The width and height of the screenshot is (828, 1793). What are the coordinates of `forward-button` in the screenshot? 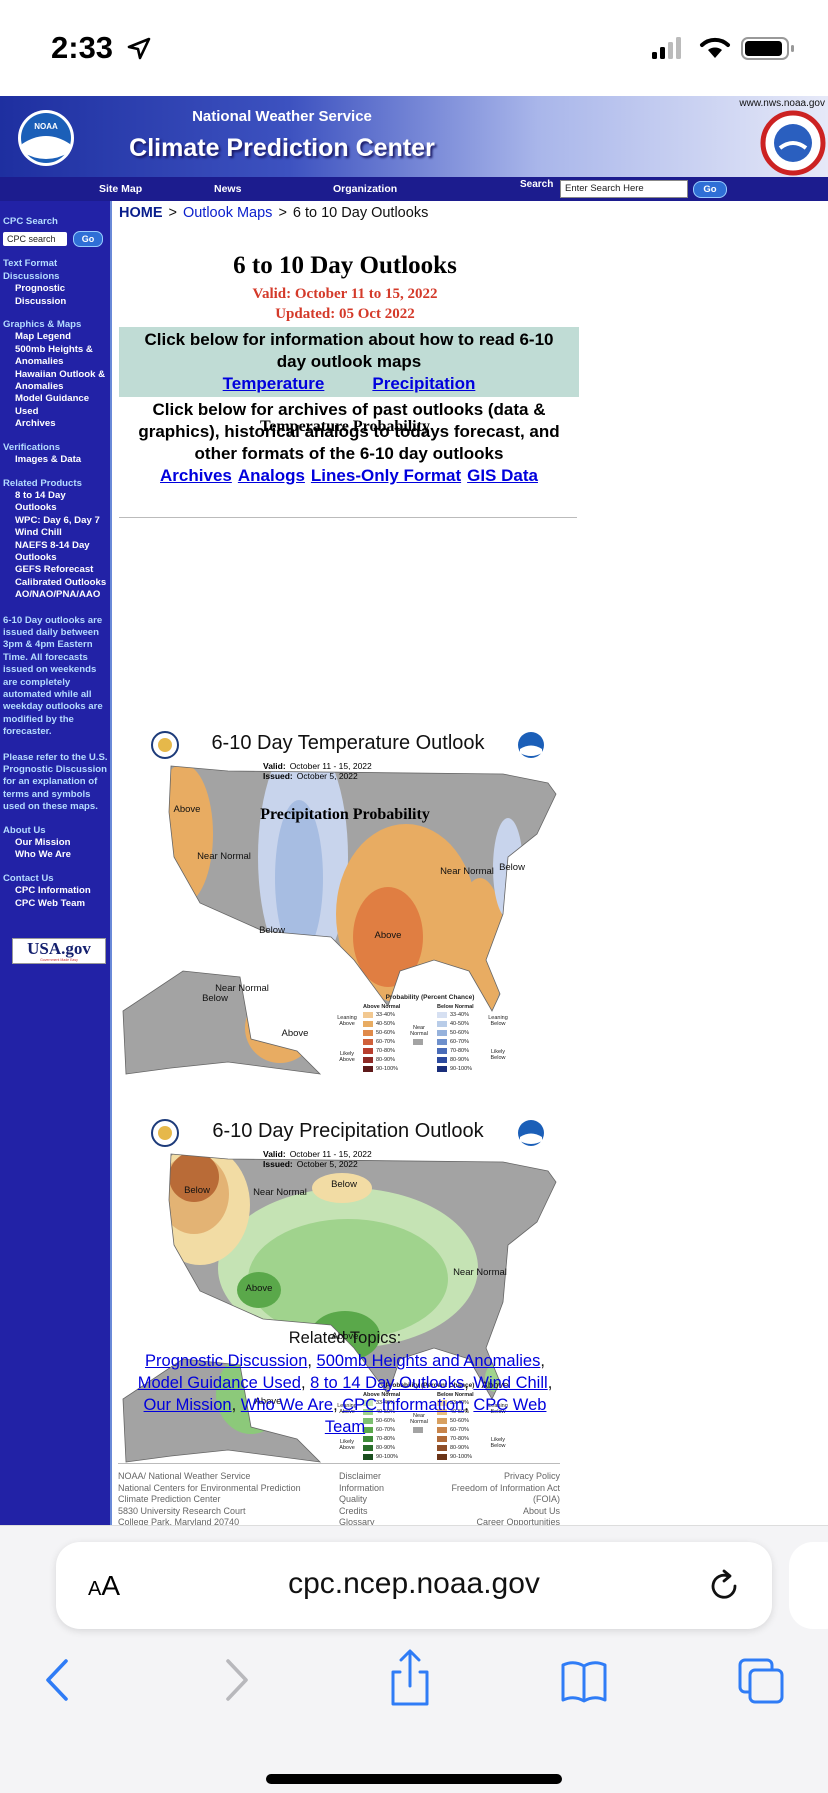 It's located at (237, 1680).